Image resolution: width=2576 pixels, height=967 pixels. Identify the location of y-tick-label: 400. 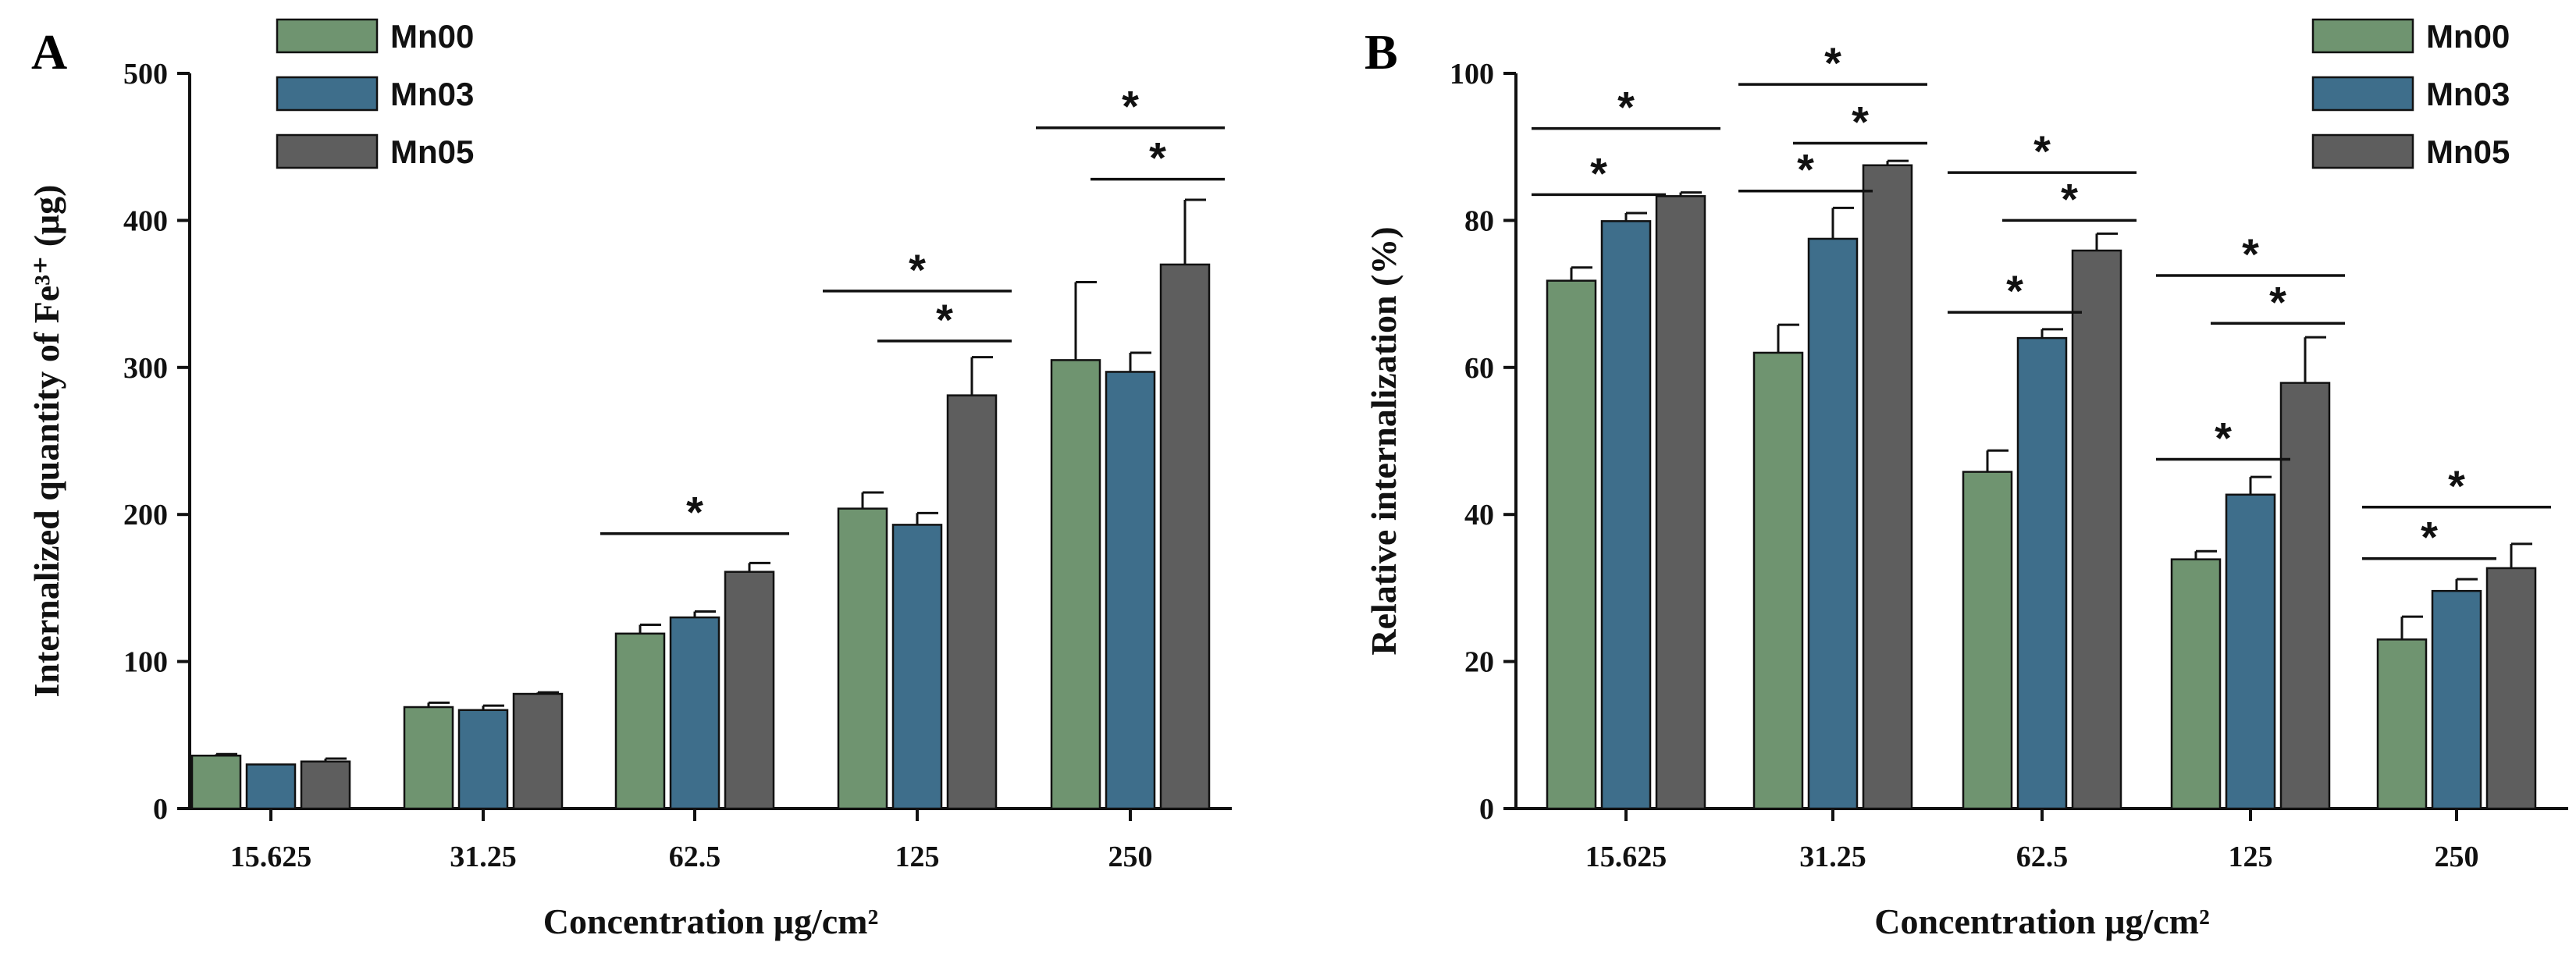
(145, 220).